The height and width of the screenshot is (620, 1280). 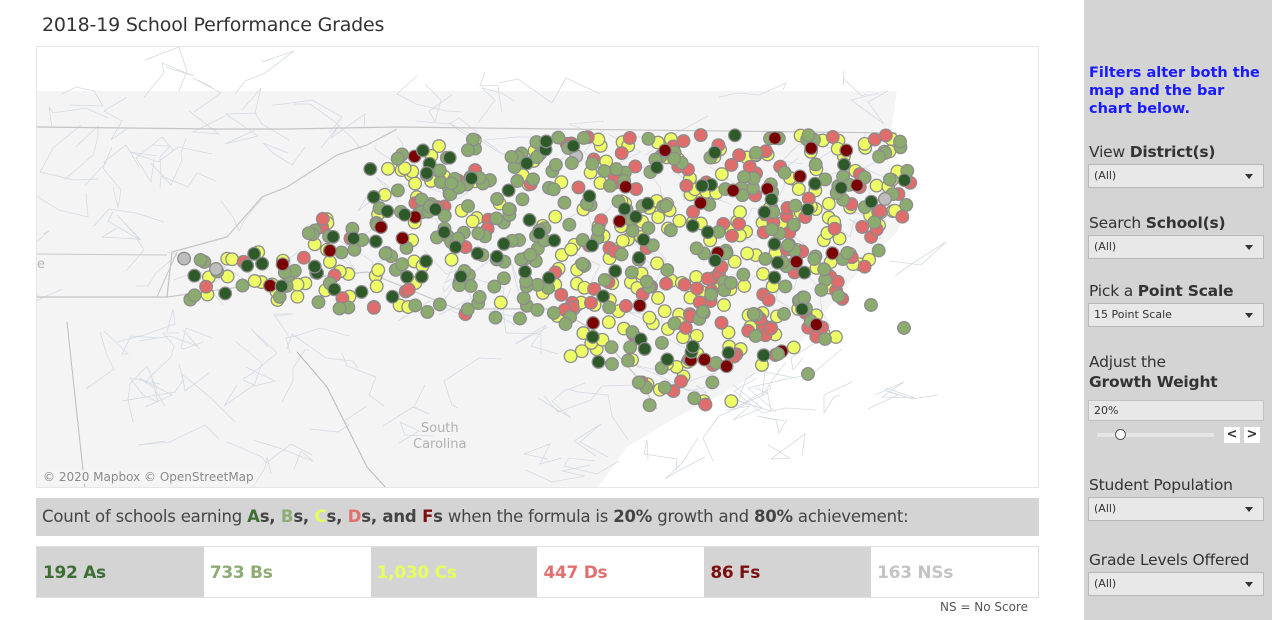 I want to click on grade-levels-dropdown: (All), so click(x=1176, y=584).